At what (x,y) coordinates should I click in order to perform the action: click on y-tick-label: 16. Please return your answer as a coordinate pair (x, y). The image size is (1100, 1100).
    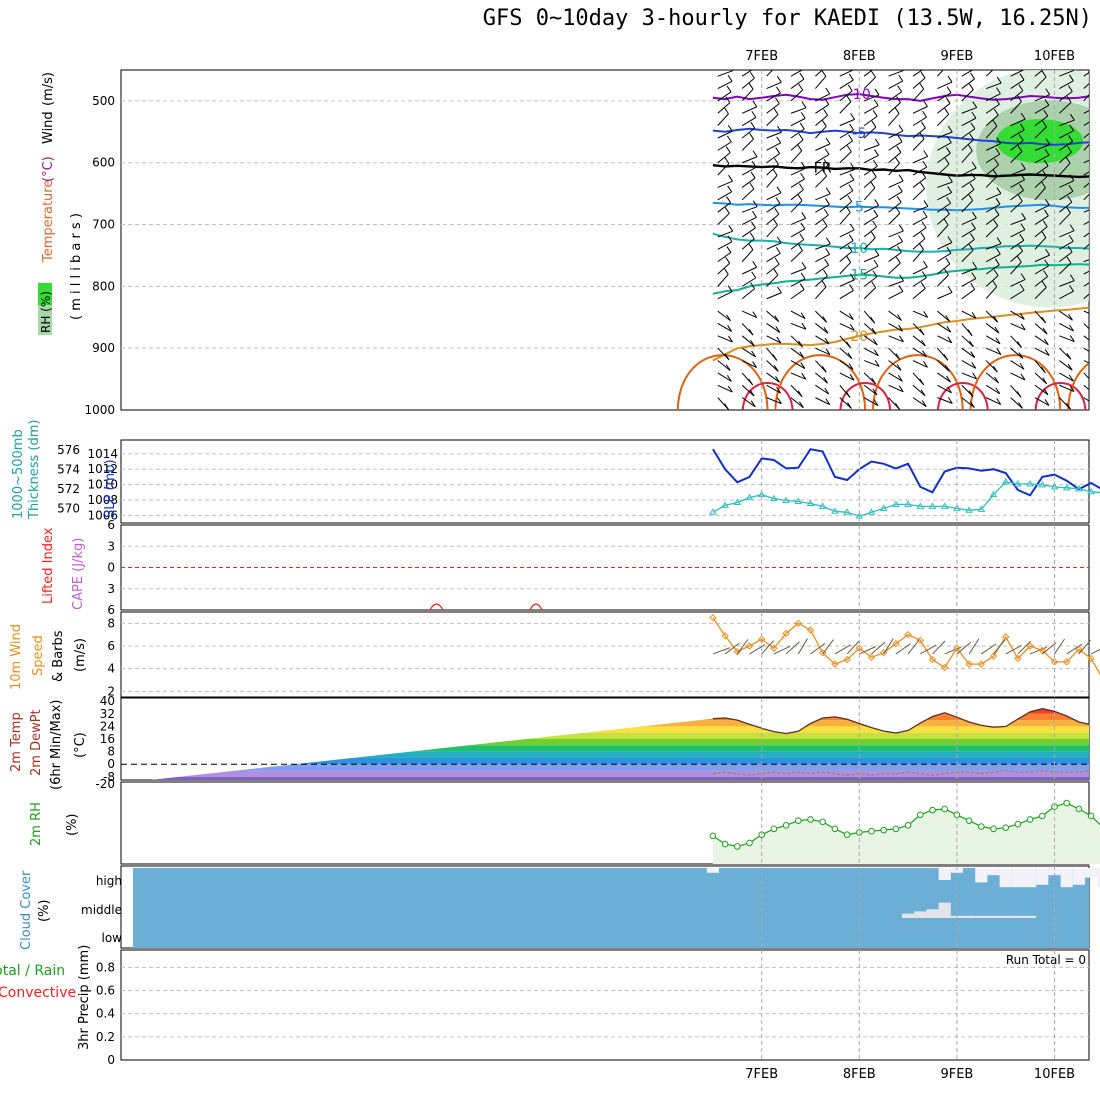
    Looking at the image, I should click on (107, 739).